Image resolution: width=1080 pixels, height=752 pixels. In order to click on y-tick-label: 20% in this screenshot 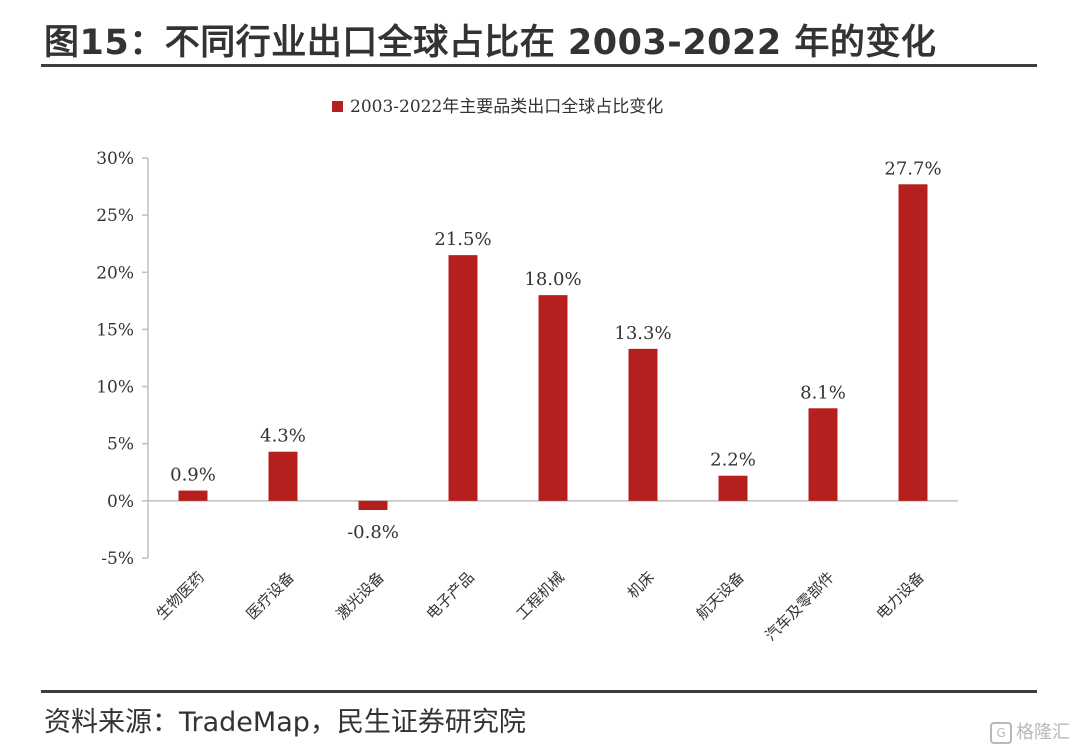, I will do `click(115, 273)`.